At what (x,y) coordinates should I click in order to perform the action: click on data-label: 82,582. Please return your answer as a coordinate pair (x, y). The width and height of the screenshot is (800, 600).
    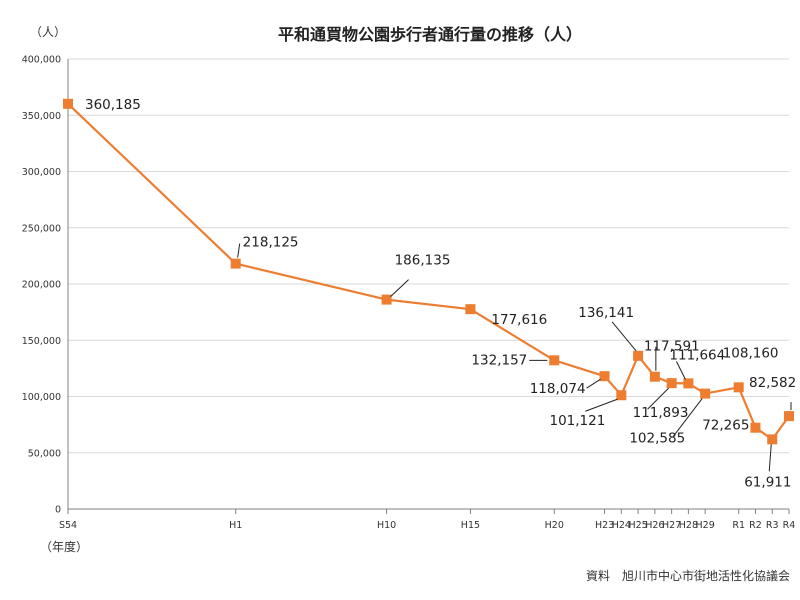
    Looking at the image, I should click on (772, 383).